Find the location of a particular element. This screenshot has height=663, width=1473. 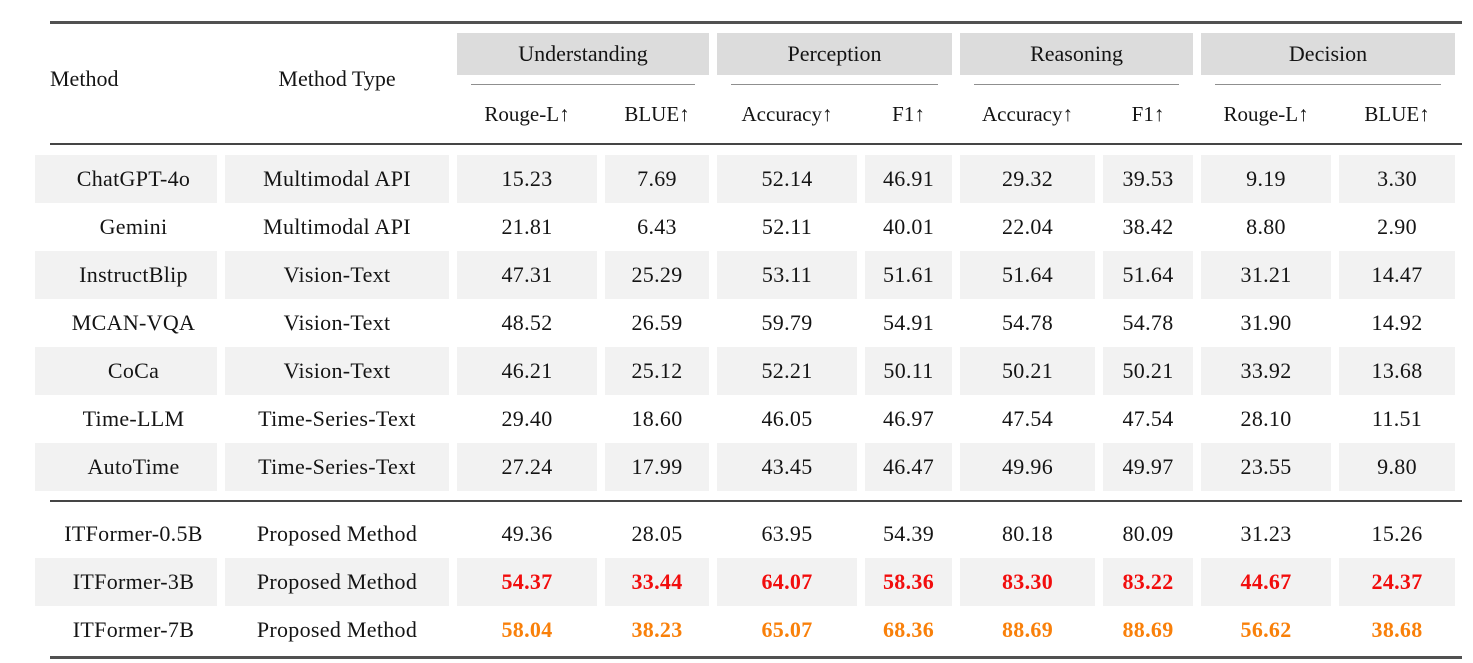

spacer-cell is located at coordinates (745, 149).